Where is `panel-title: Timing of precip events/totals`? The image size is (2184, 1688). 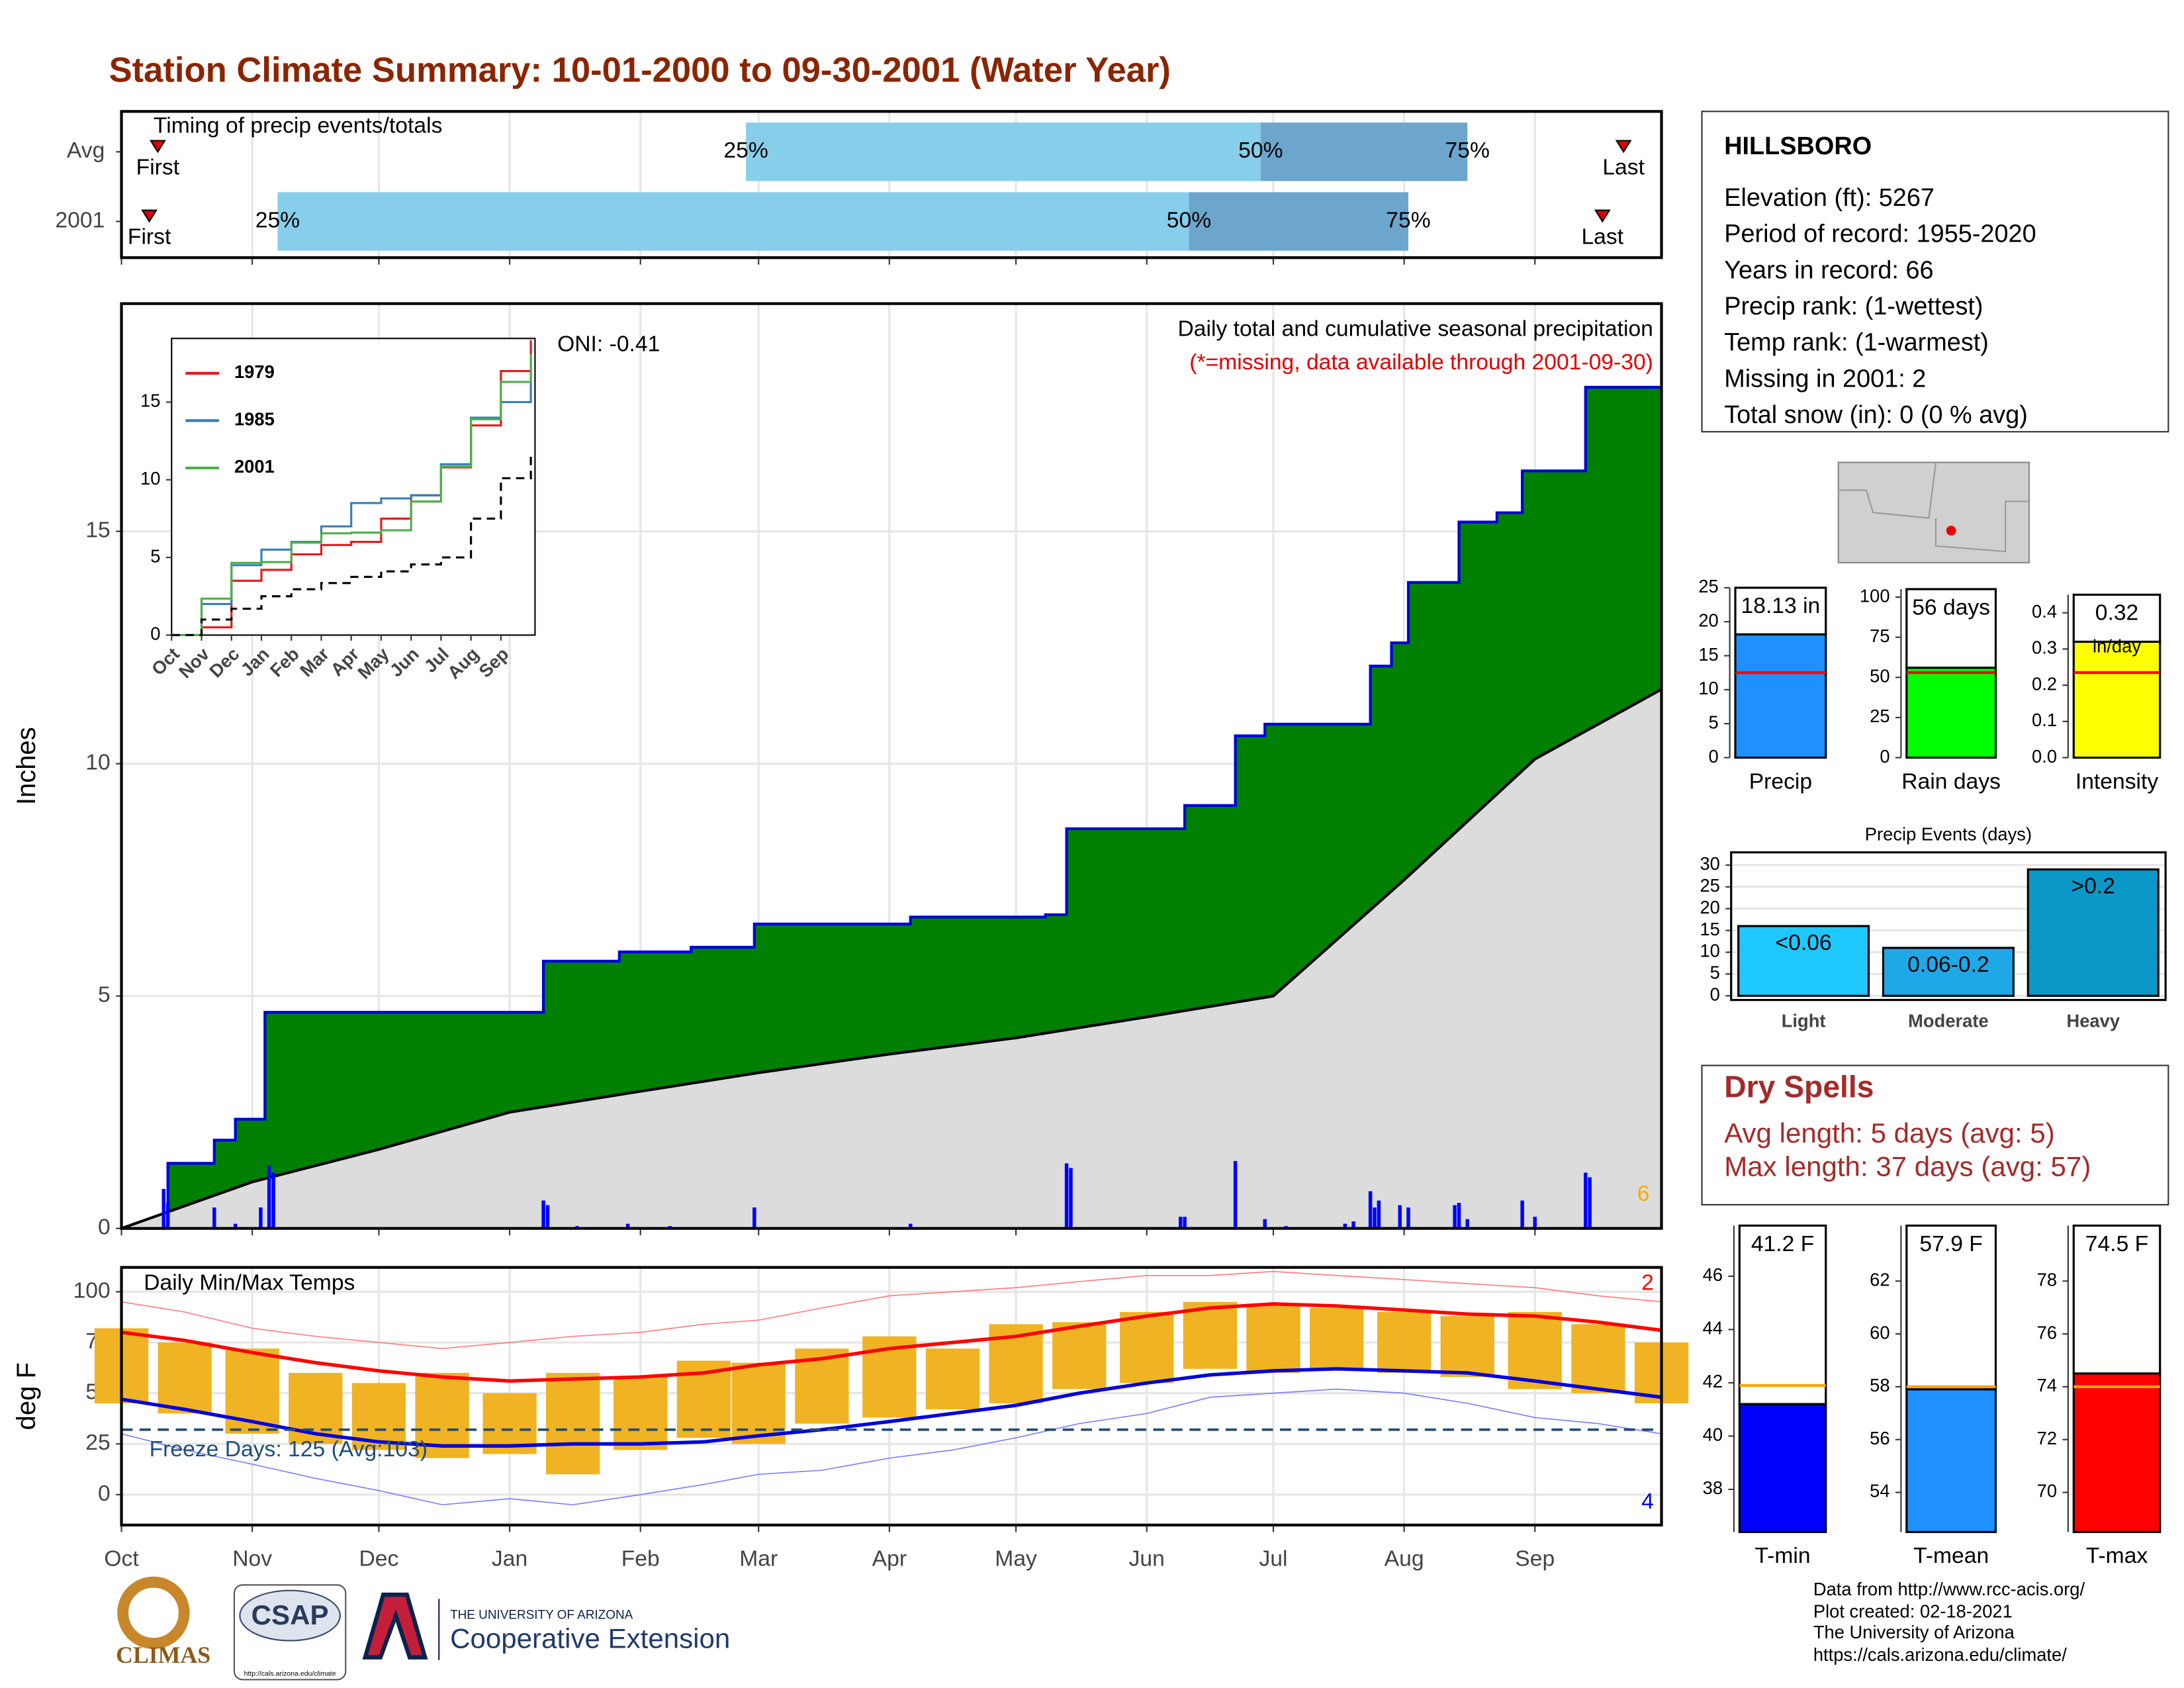
panel-title: Timing of precip events/totals is located at coordinates (298, 125).